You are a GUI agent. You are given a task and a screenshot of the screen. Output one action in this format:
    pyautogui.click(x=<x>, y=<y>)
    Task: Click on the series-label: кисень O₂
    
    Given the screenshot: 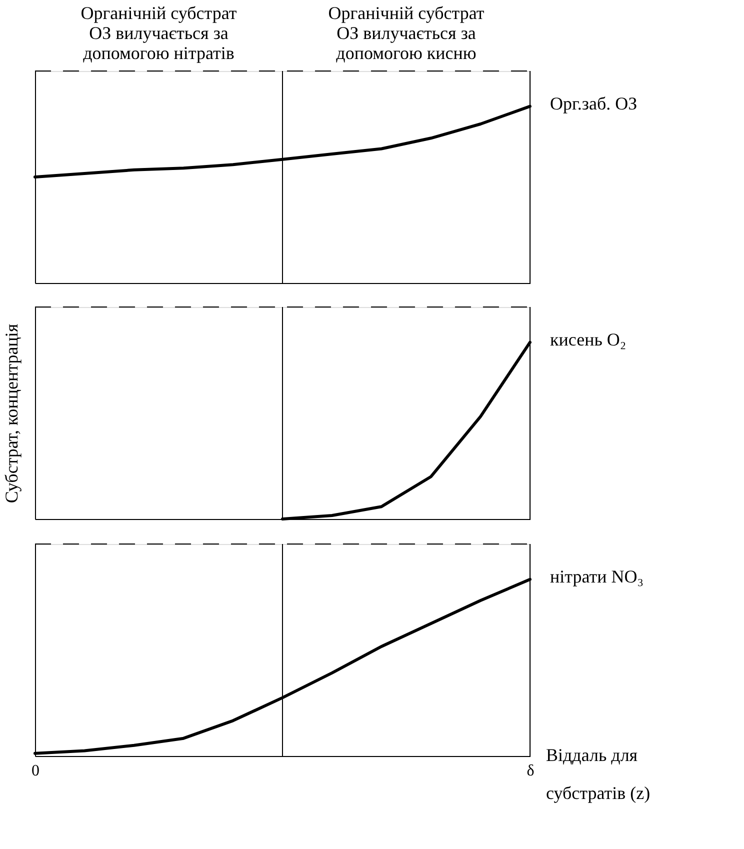 What is the action you would take?
    pyautogui.click(x=588, y=339)
    